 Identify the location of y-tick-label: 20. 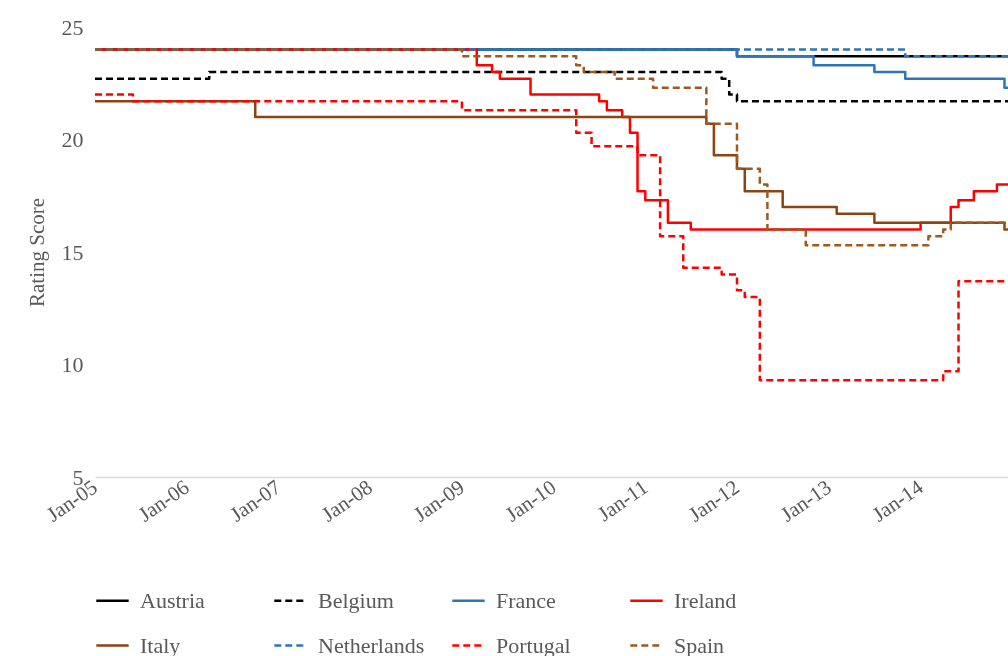
(72, 139).